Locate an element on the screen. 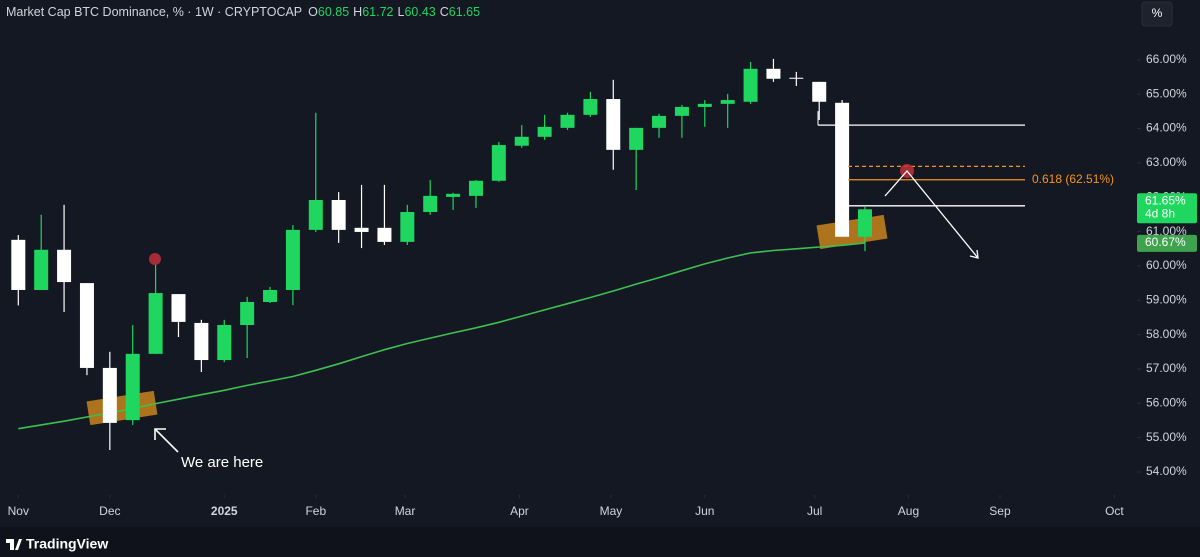 This screenshot has width=1200, height=557. brand-logo is located at coordinates (14, 544).